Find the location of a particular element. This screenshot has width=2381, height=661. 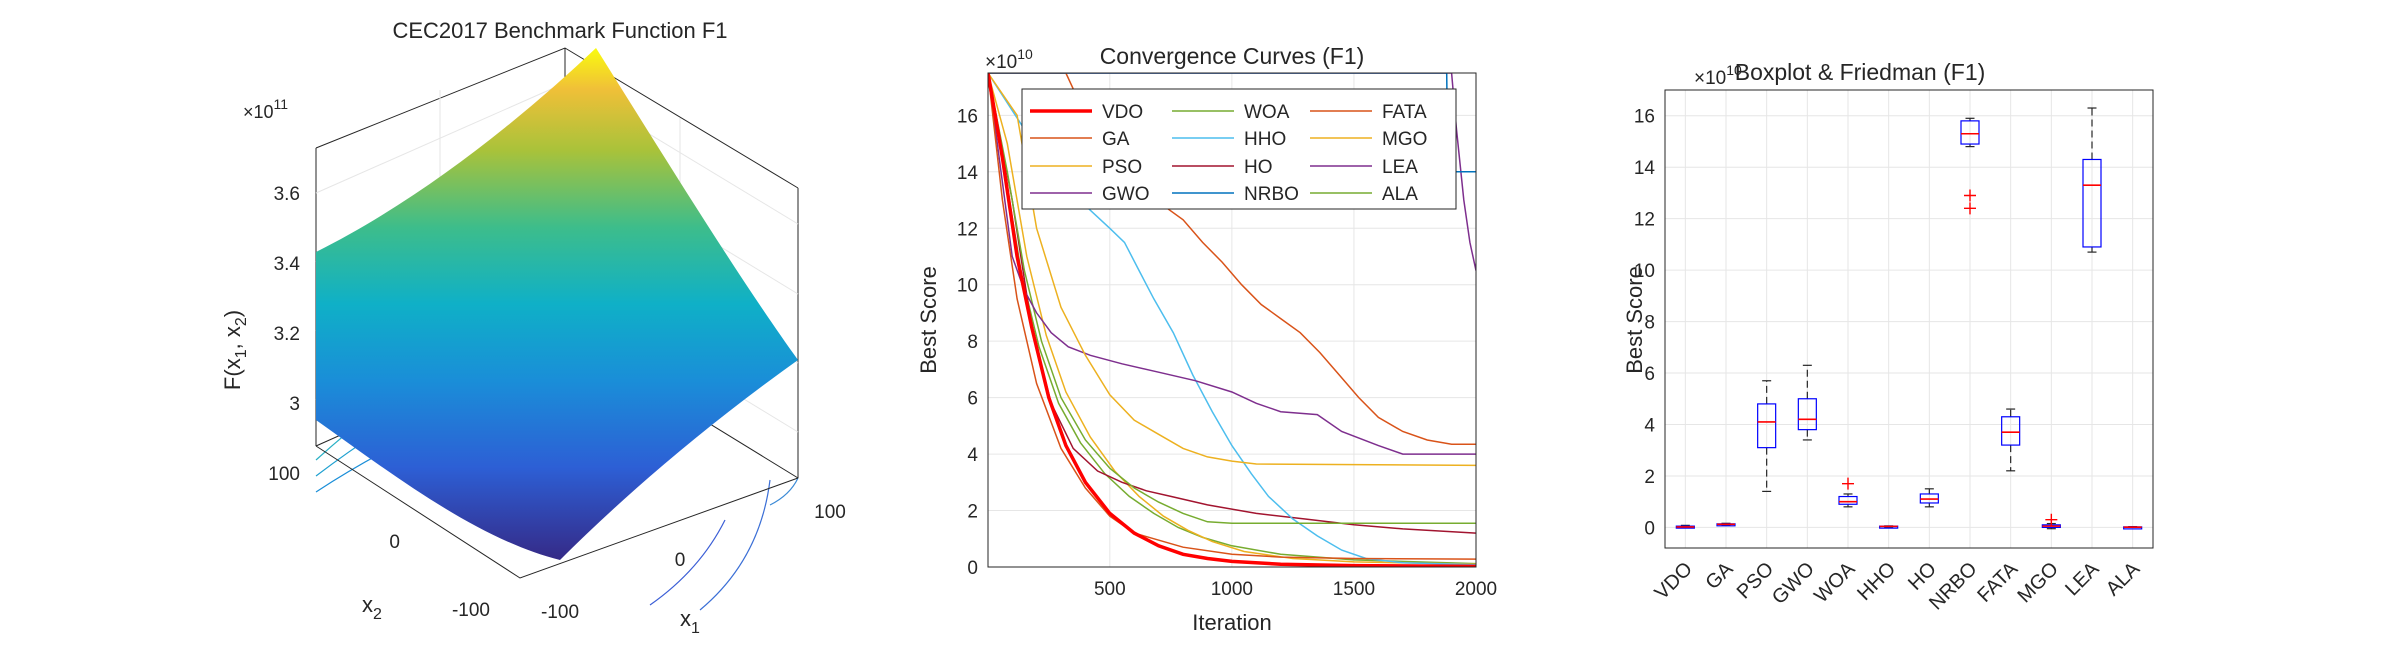

legend-label-vdo: VDO is located at coordinates (1122, 112).